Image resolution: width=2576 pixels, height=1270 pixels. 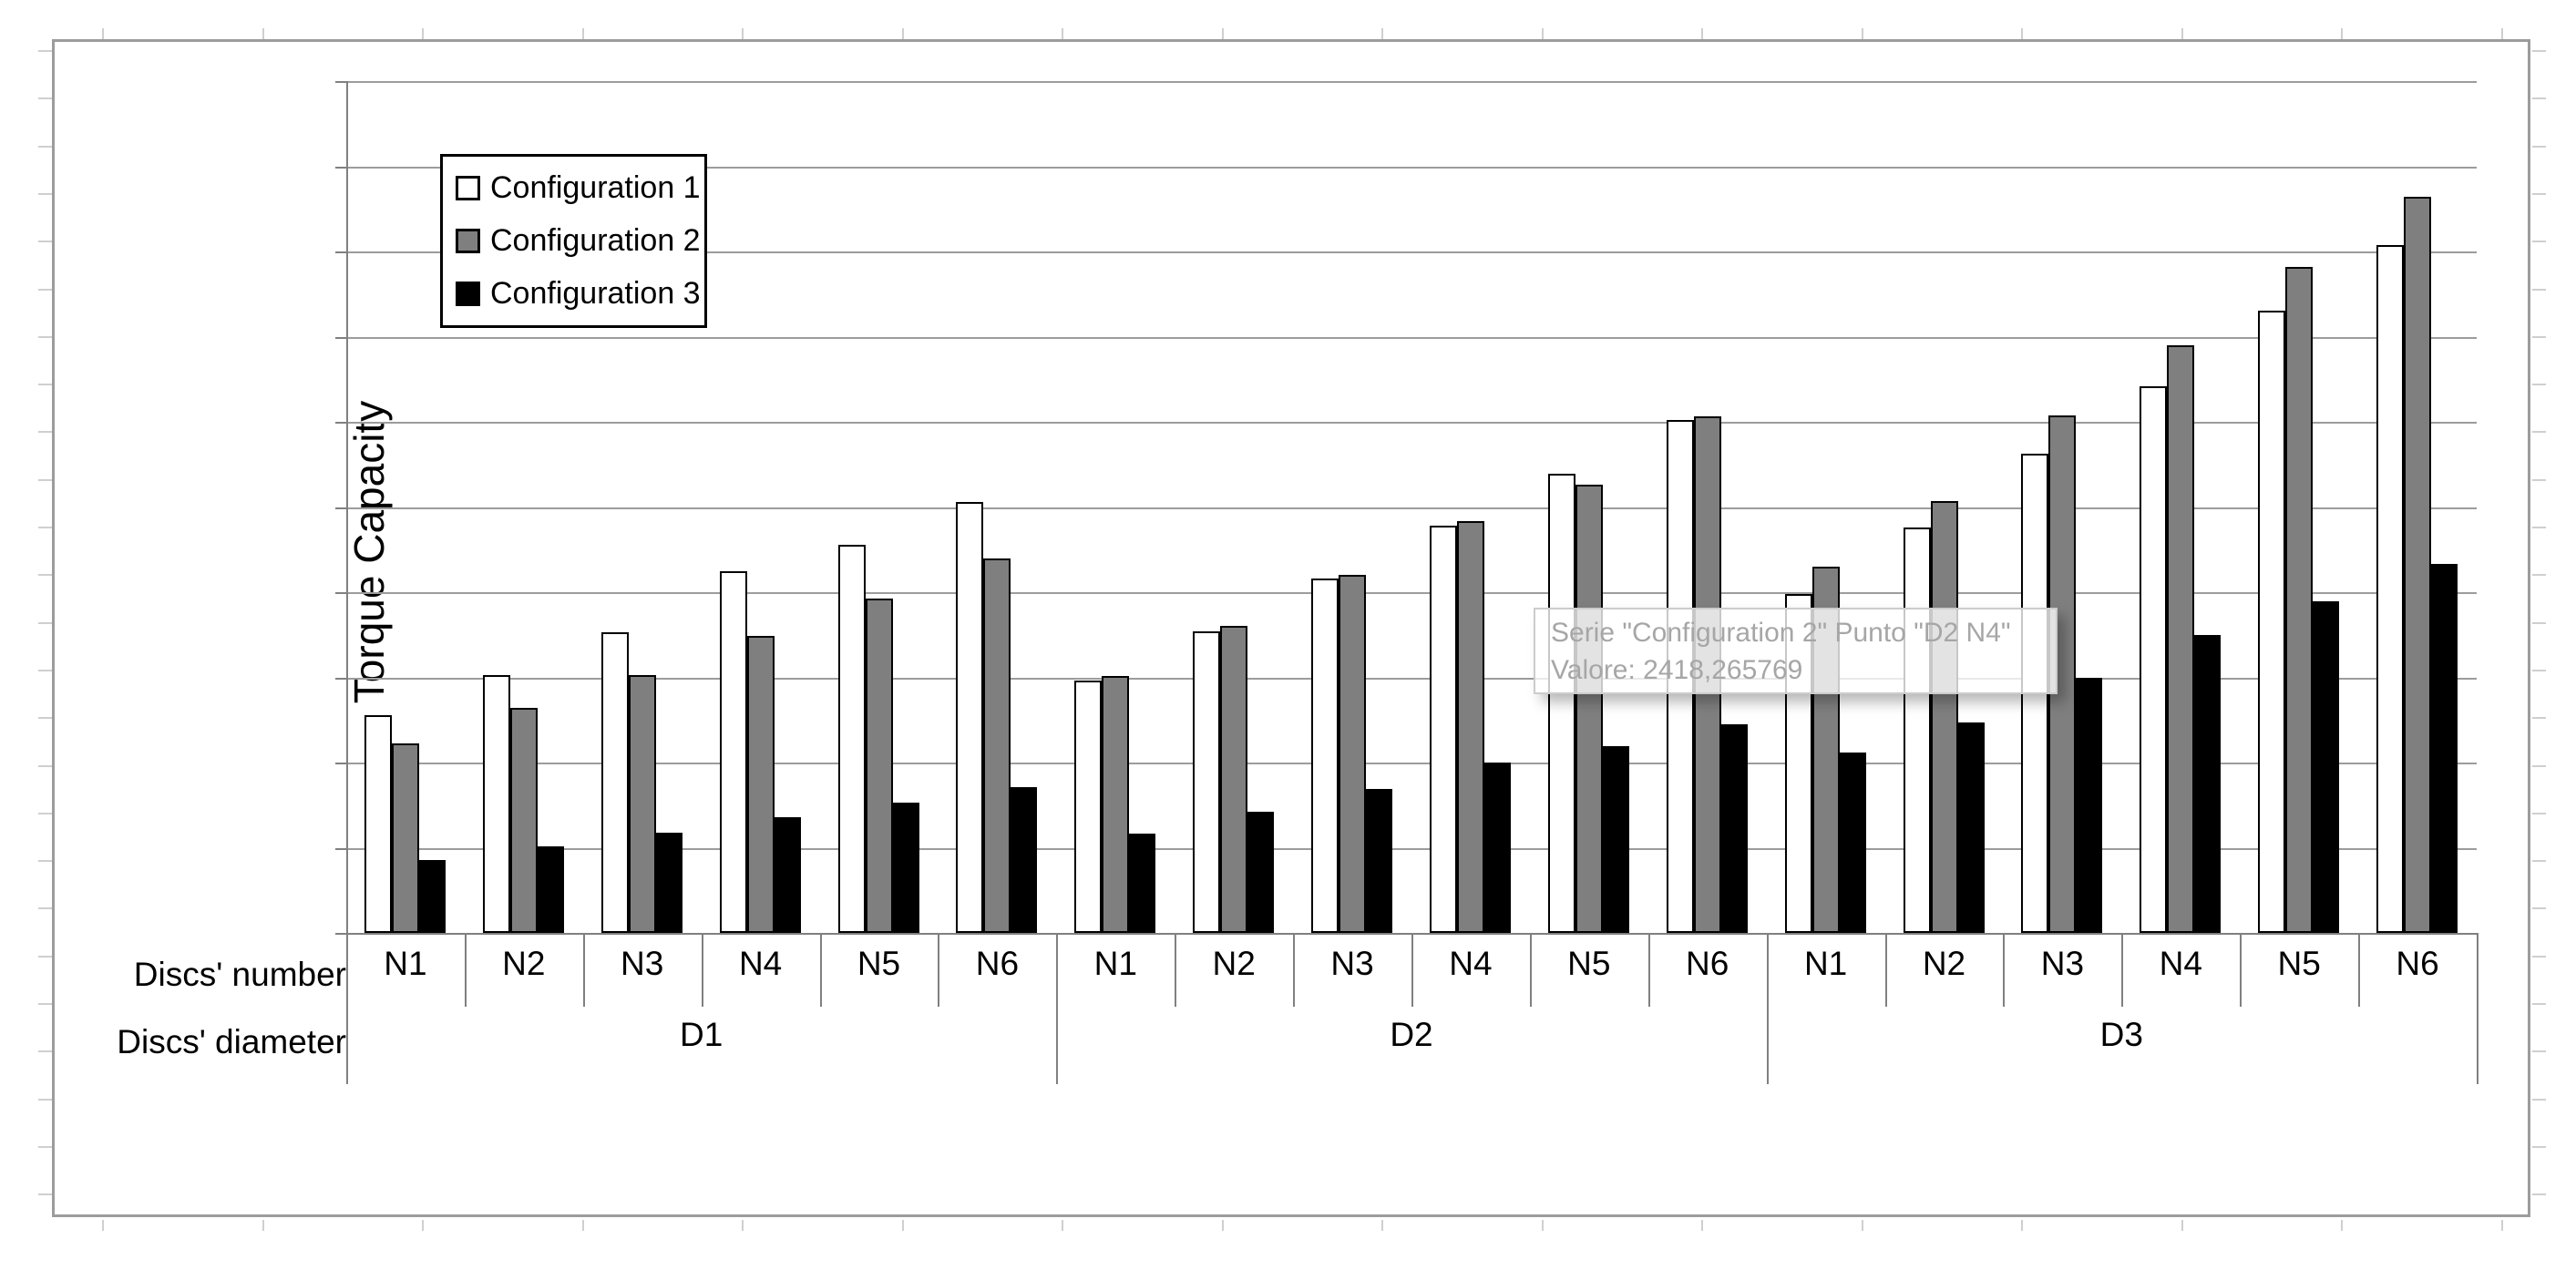 I want to click on bar-configuration-2-D2-N2, so click(x=1234, y=779).